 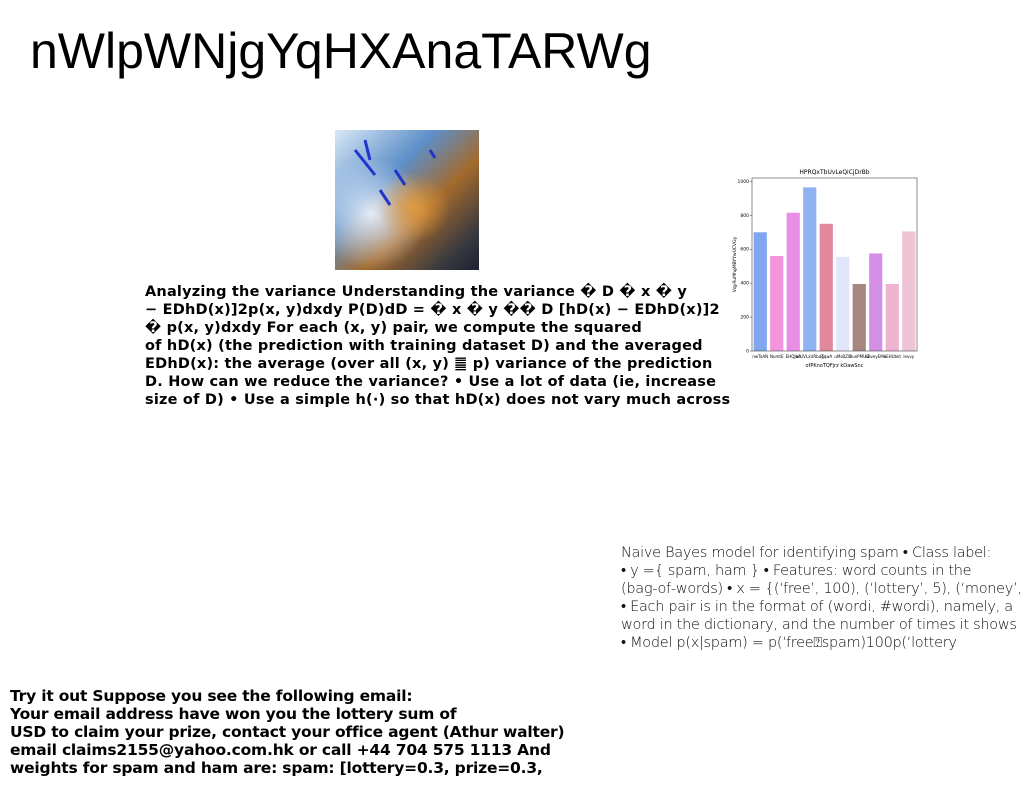 What do you see at coordinates (747, 352) in the screenshot?
I see `y-tick-label: 0` at bounding box center [747, 352].